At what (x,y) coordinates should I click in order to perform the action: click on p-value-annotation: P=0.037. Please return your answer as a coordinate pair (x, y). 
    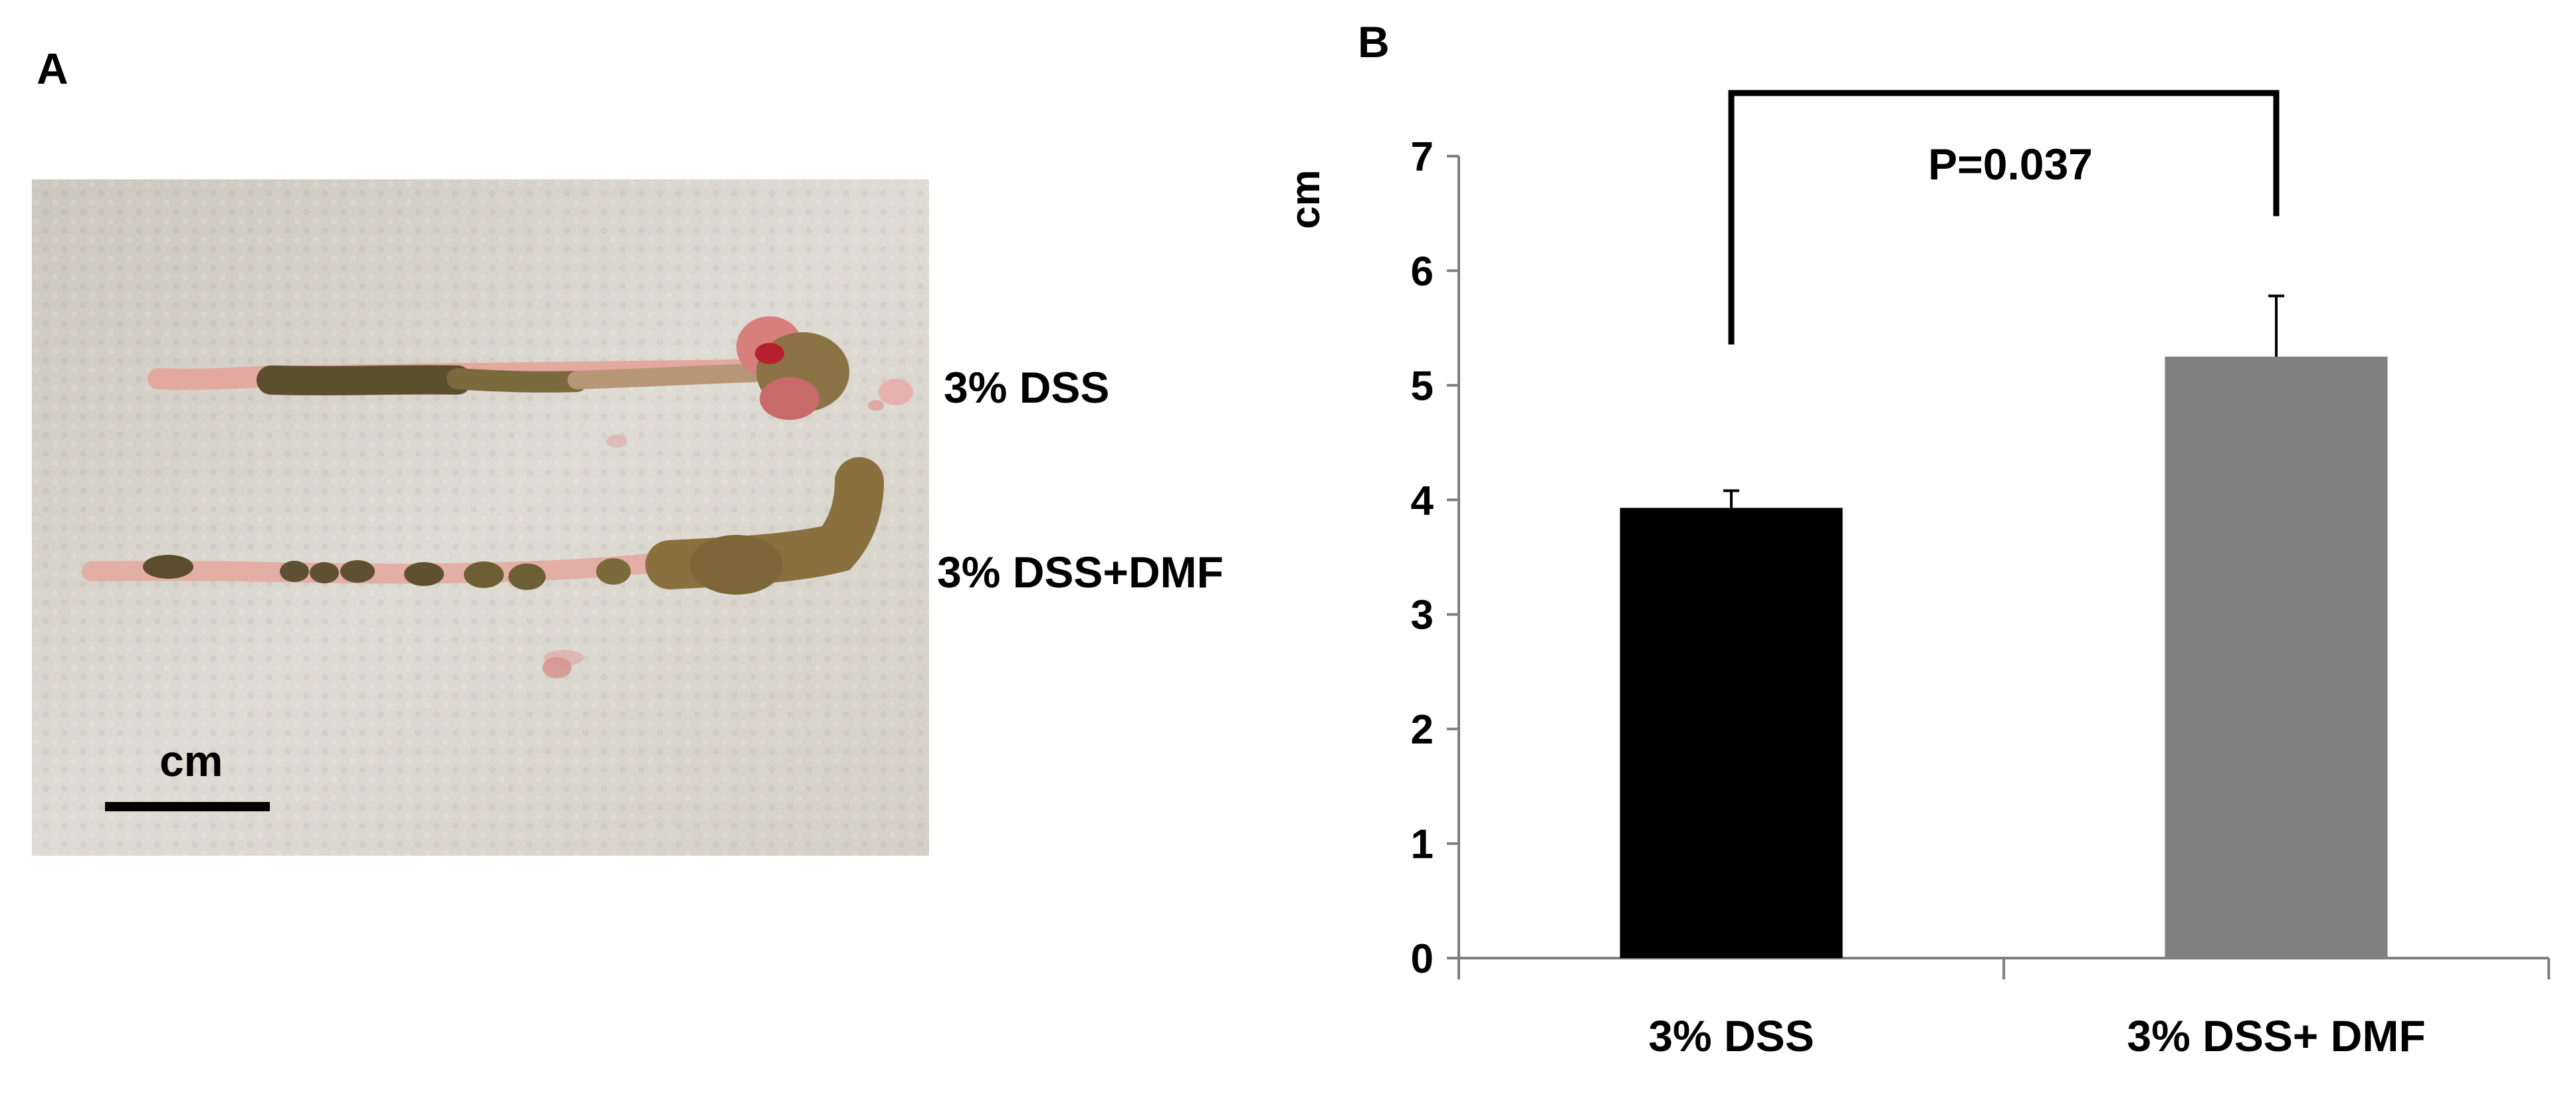
    Looking at the image, I should click on (2010, 164).